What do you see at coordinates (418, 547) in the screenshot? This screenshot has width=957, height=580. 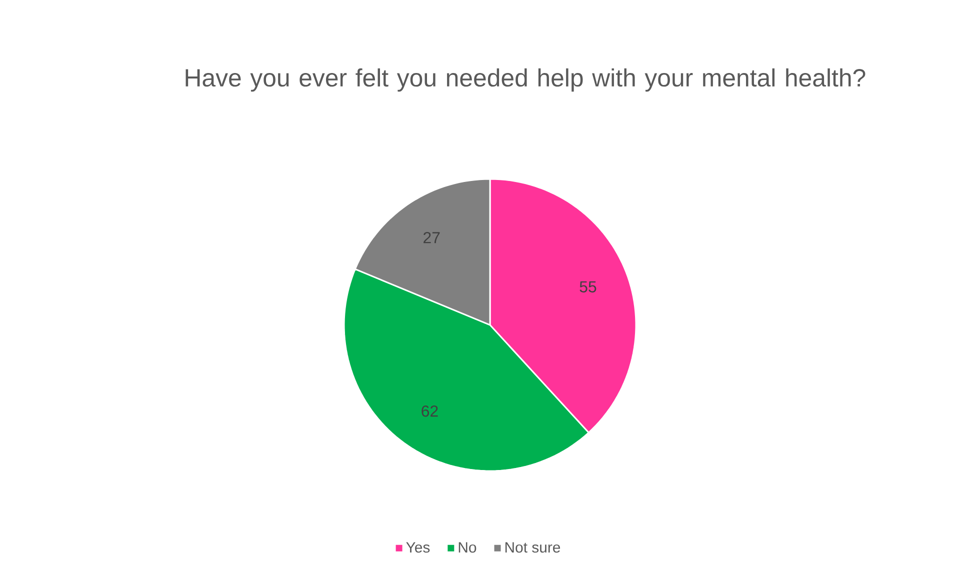 I see `legend-label: Yes` at bounding box center [418, 547].